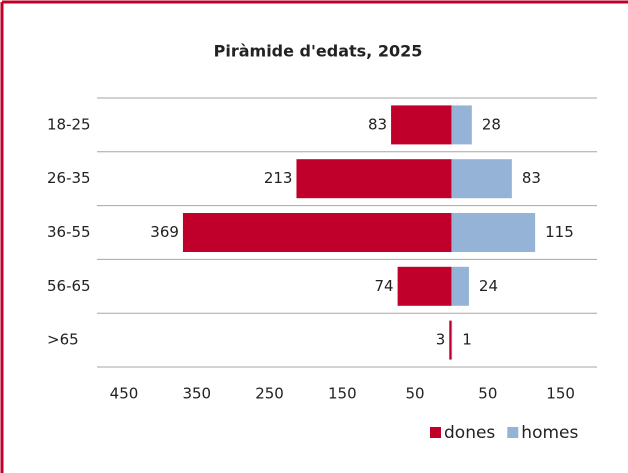 The image size is (628, 473). What do you see at coordinates (559, 232) in the screenshot?
I see `data-label: 115` at bounding box center [559, 232].